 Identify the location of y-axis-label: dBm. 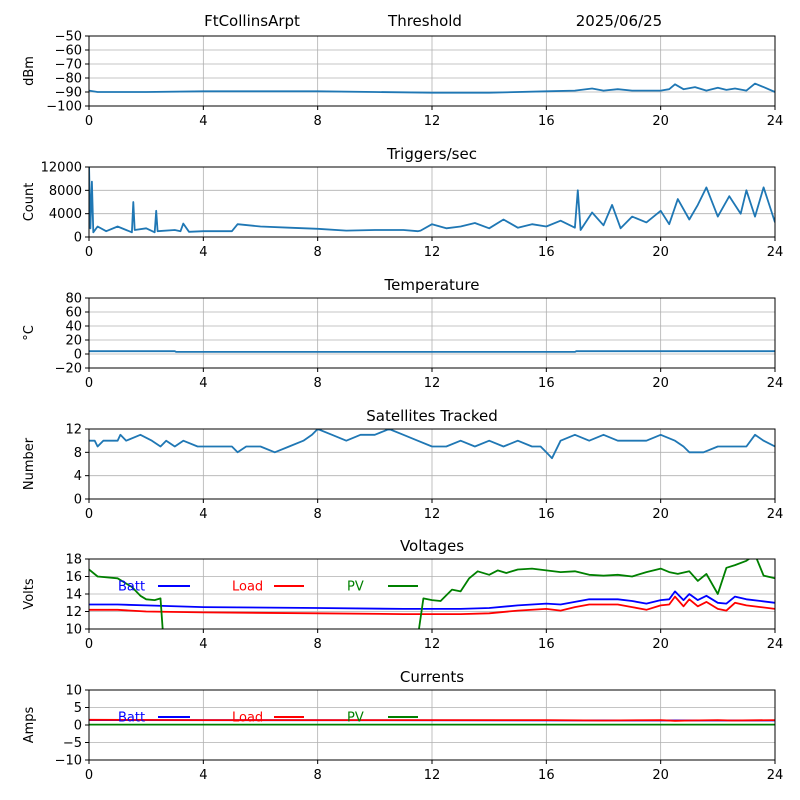
(29, 71).